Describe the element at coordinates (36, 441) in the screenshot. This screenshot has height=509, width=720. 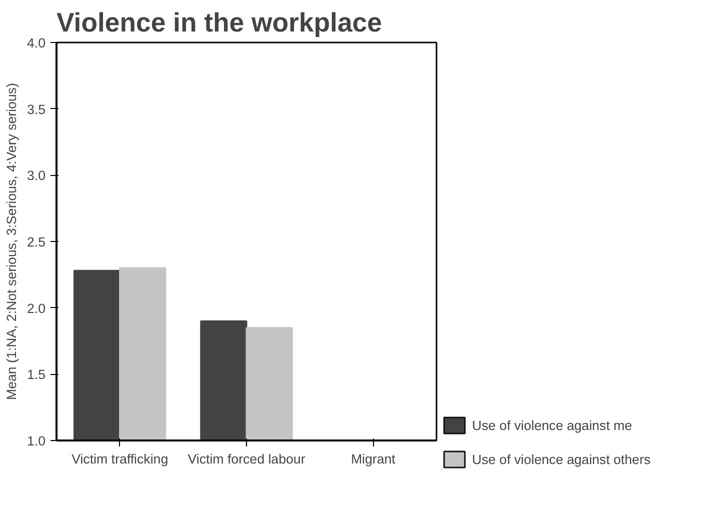
I see `y-tick-label: 1.0` at that location.